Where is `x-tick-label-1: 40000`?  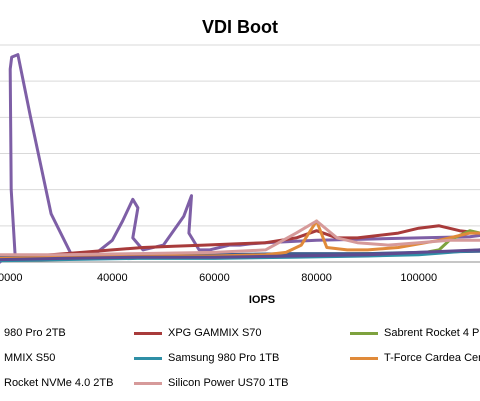
x-tick-label-1: 40000 is located at coordinates (112, 278).